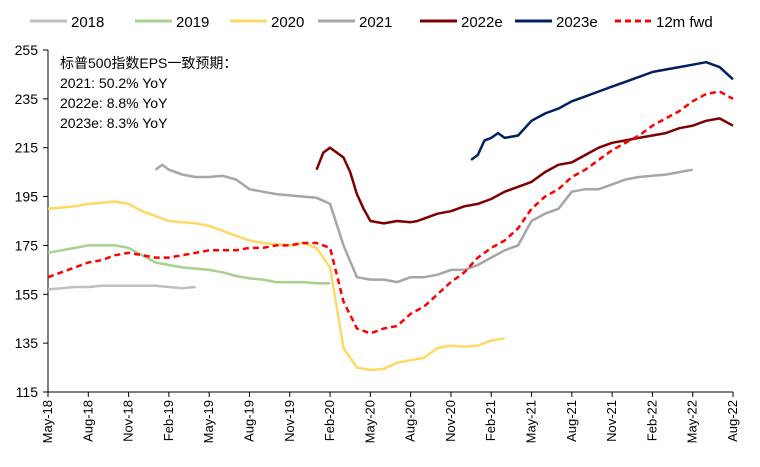 Image resolution: width=760 pixels, height=467 pixels. Describe the element at coordinates (27, 197) in the screenshot. I see `y-tick-label: 195` at that location.